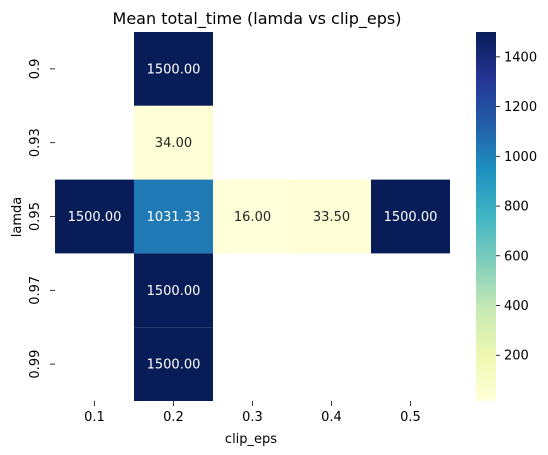 This screenshot has height=455, width=548. Describe the element at coordinates (35, 364) in the screenshot. I see `y-tick-label: 0.99` at that location.